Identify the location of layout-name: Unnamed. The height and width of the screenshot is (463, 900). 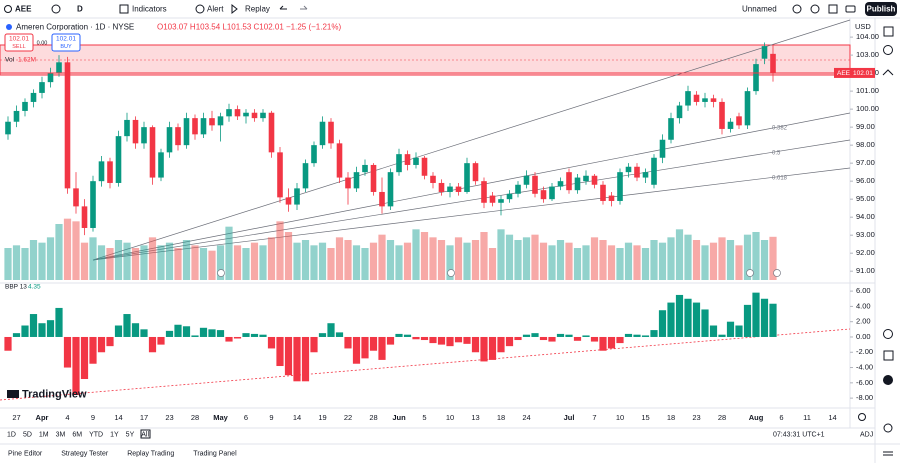
(759, 9).